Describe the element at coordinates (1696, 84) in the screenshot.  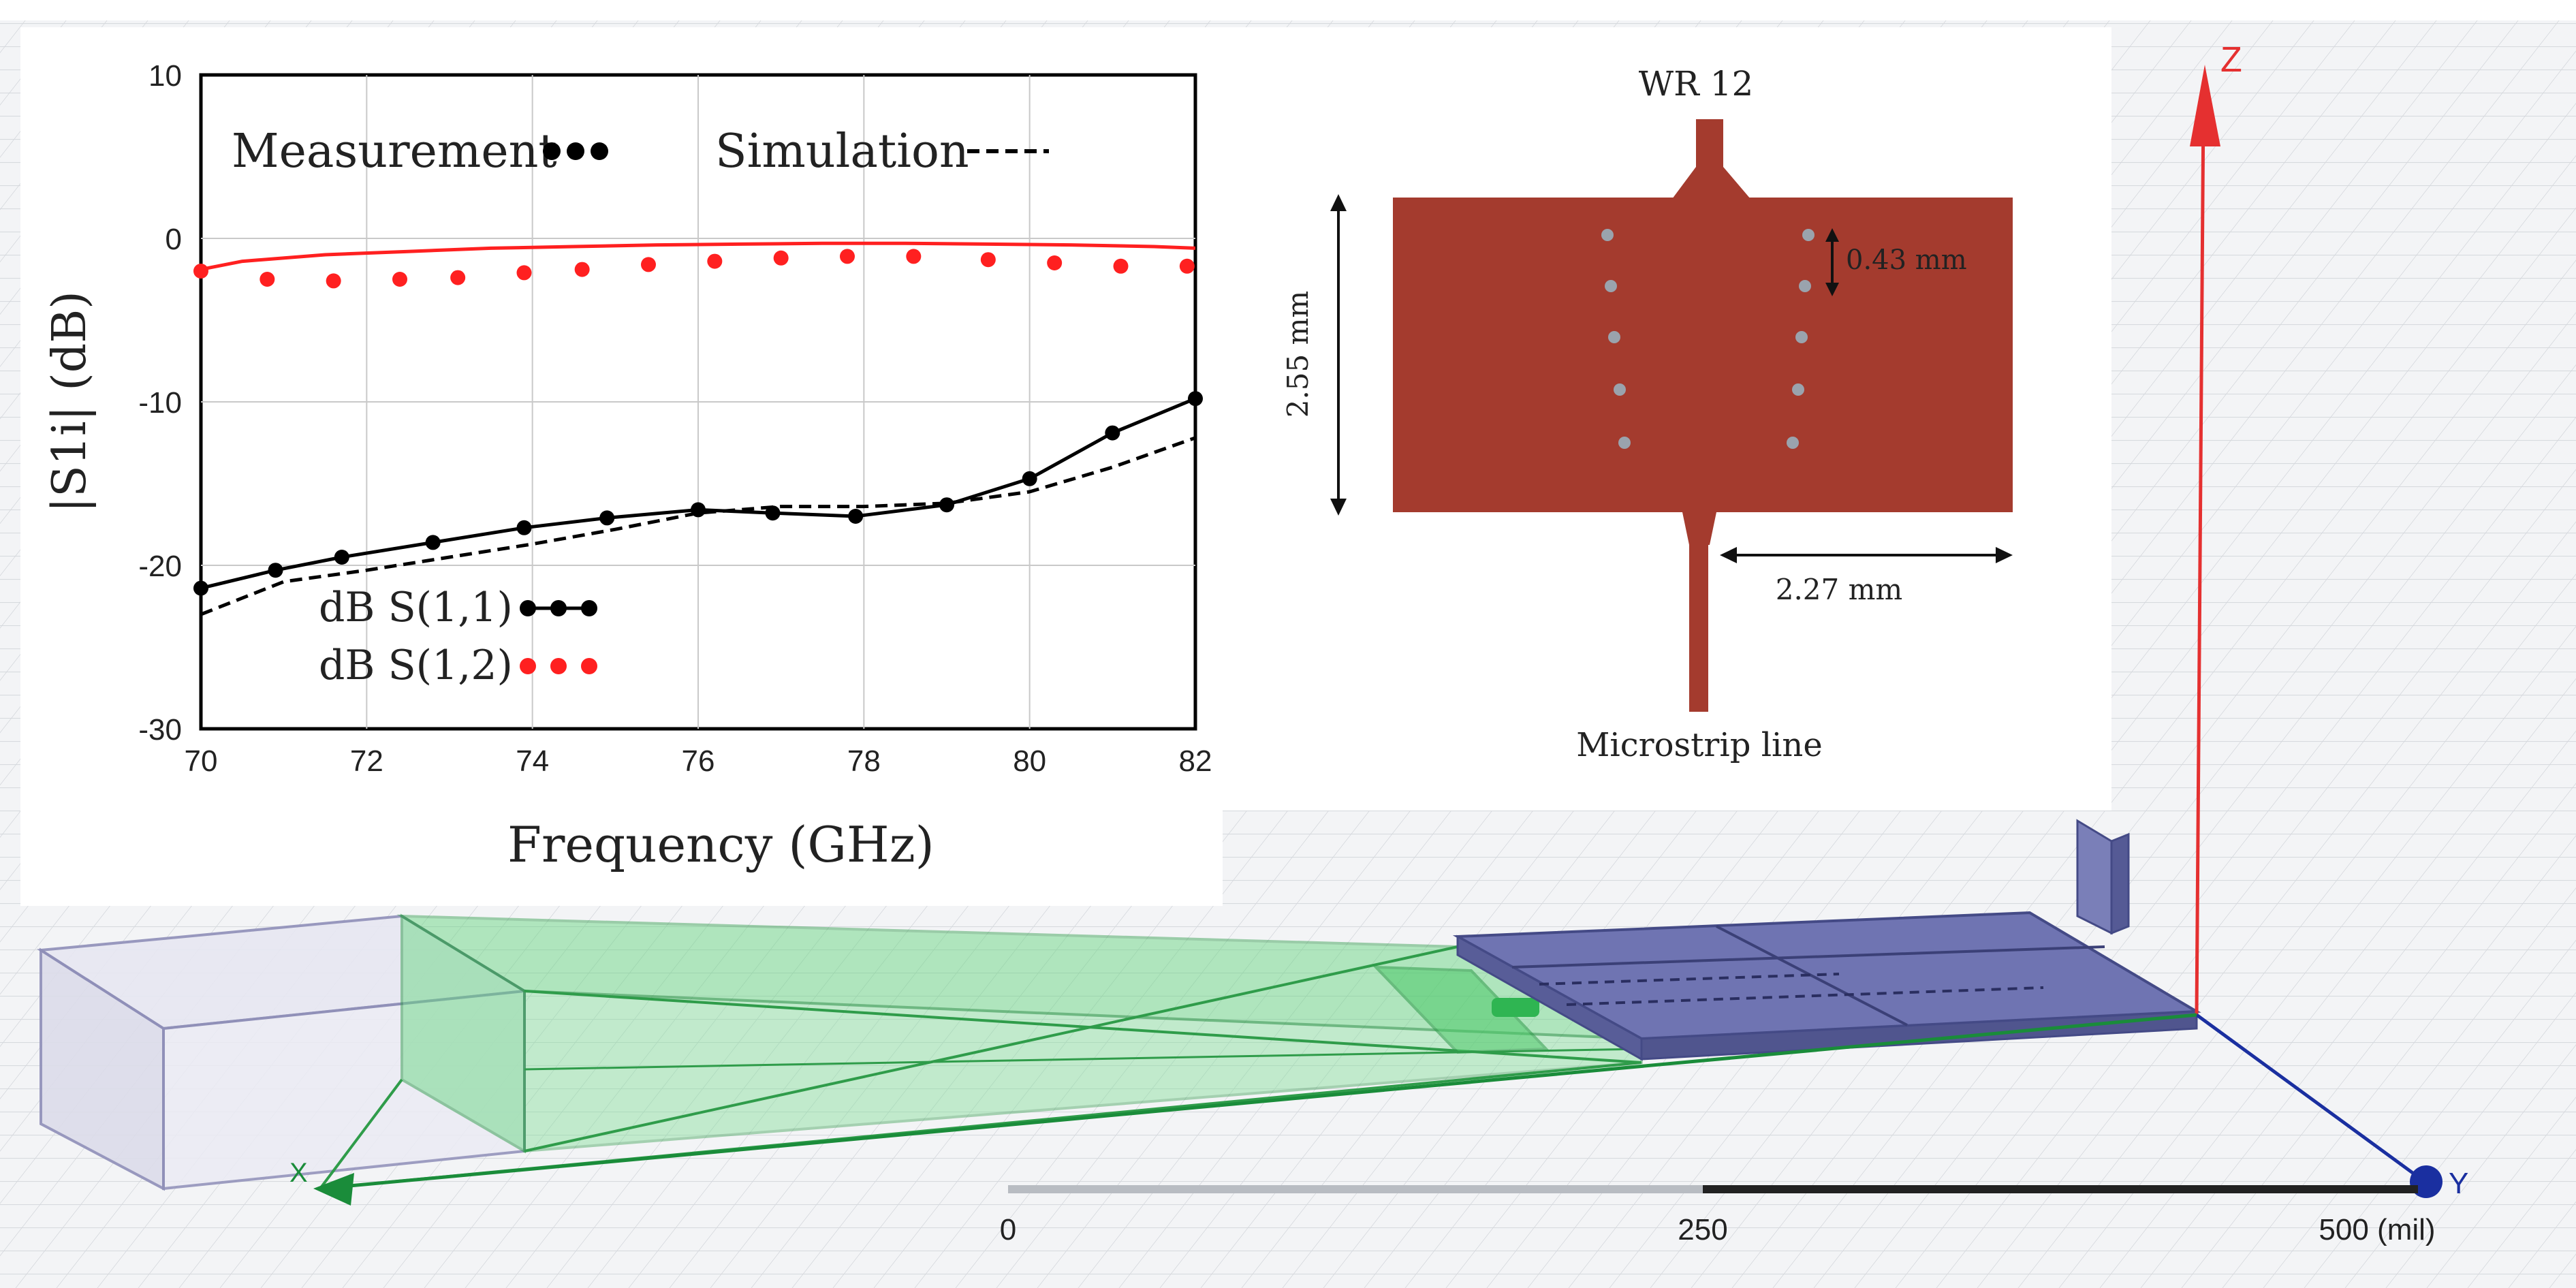
I see `wr12-label: WR 12` at that location.